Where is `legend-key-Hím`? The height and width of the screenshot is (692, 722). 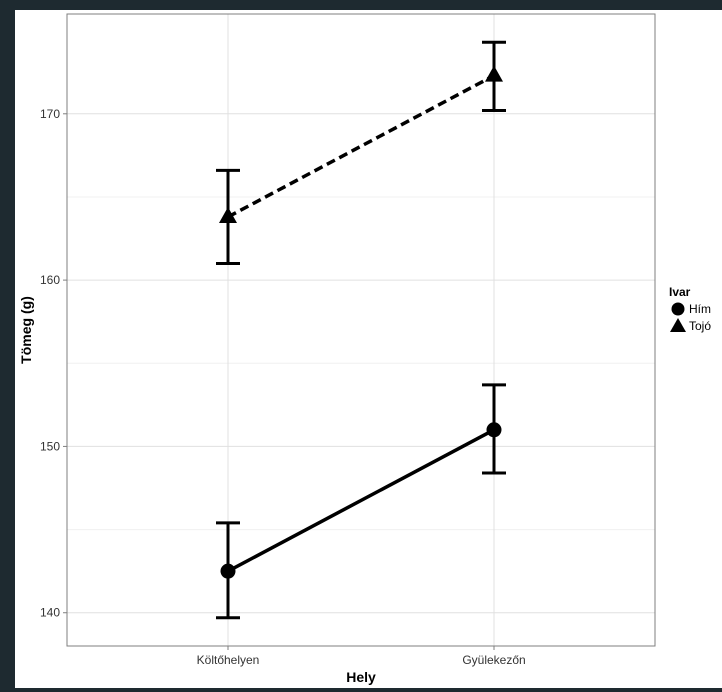
legend-key-Hím is located at coordinates (678, 309).